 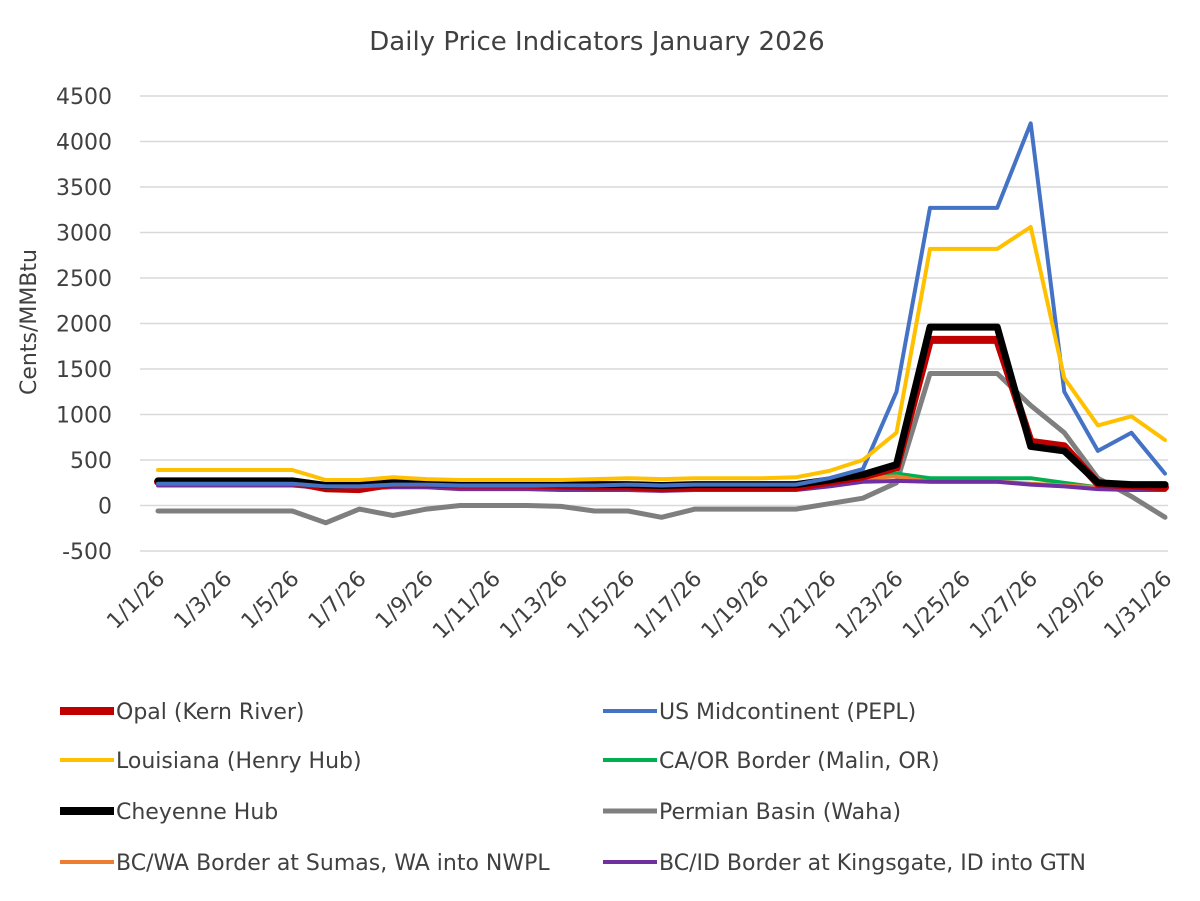 I want to click on x-tick-label: 1/7/26, so click(x=338, y=601).